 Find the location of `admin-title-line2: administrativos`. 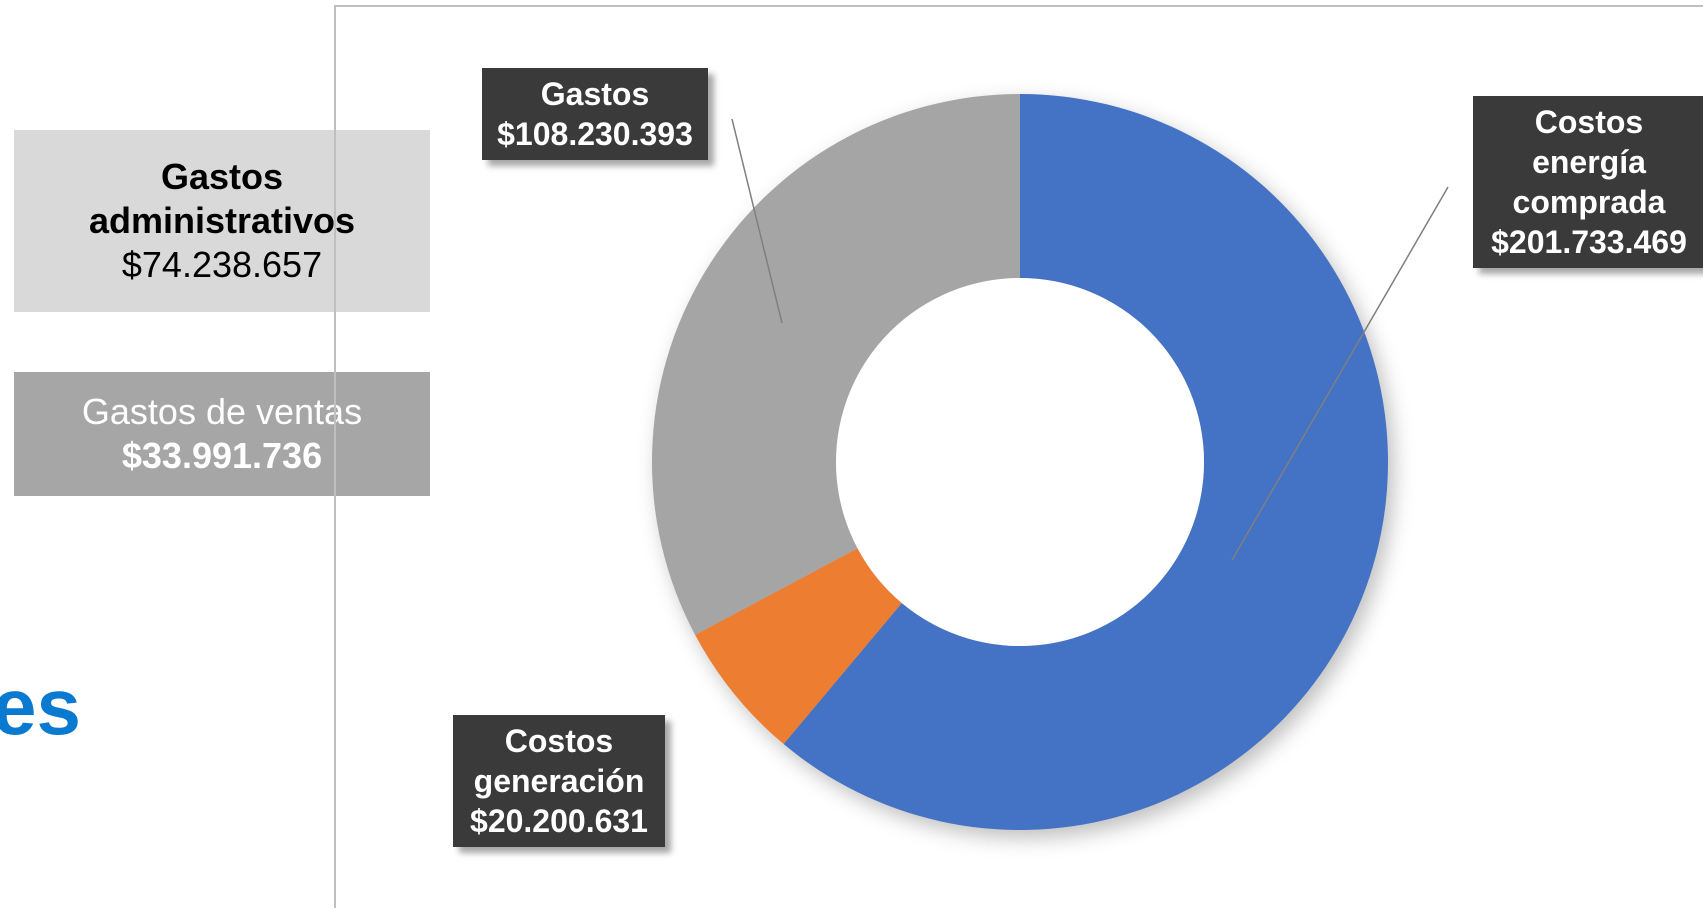

admin-title-line2: administrativos is located at coordinates (222, 220).